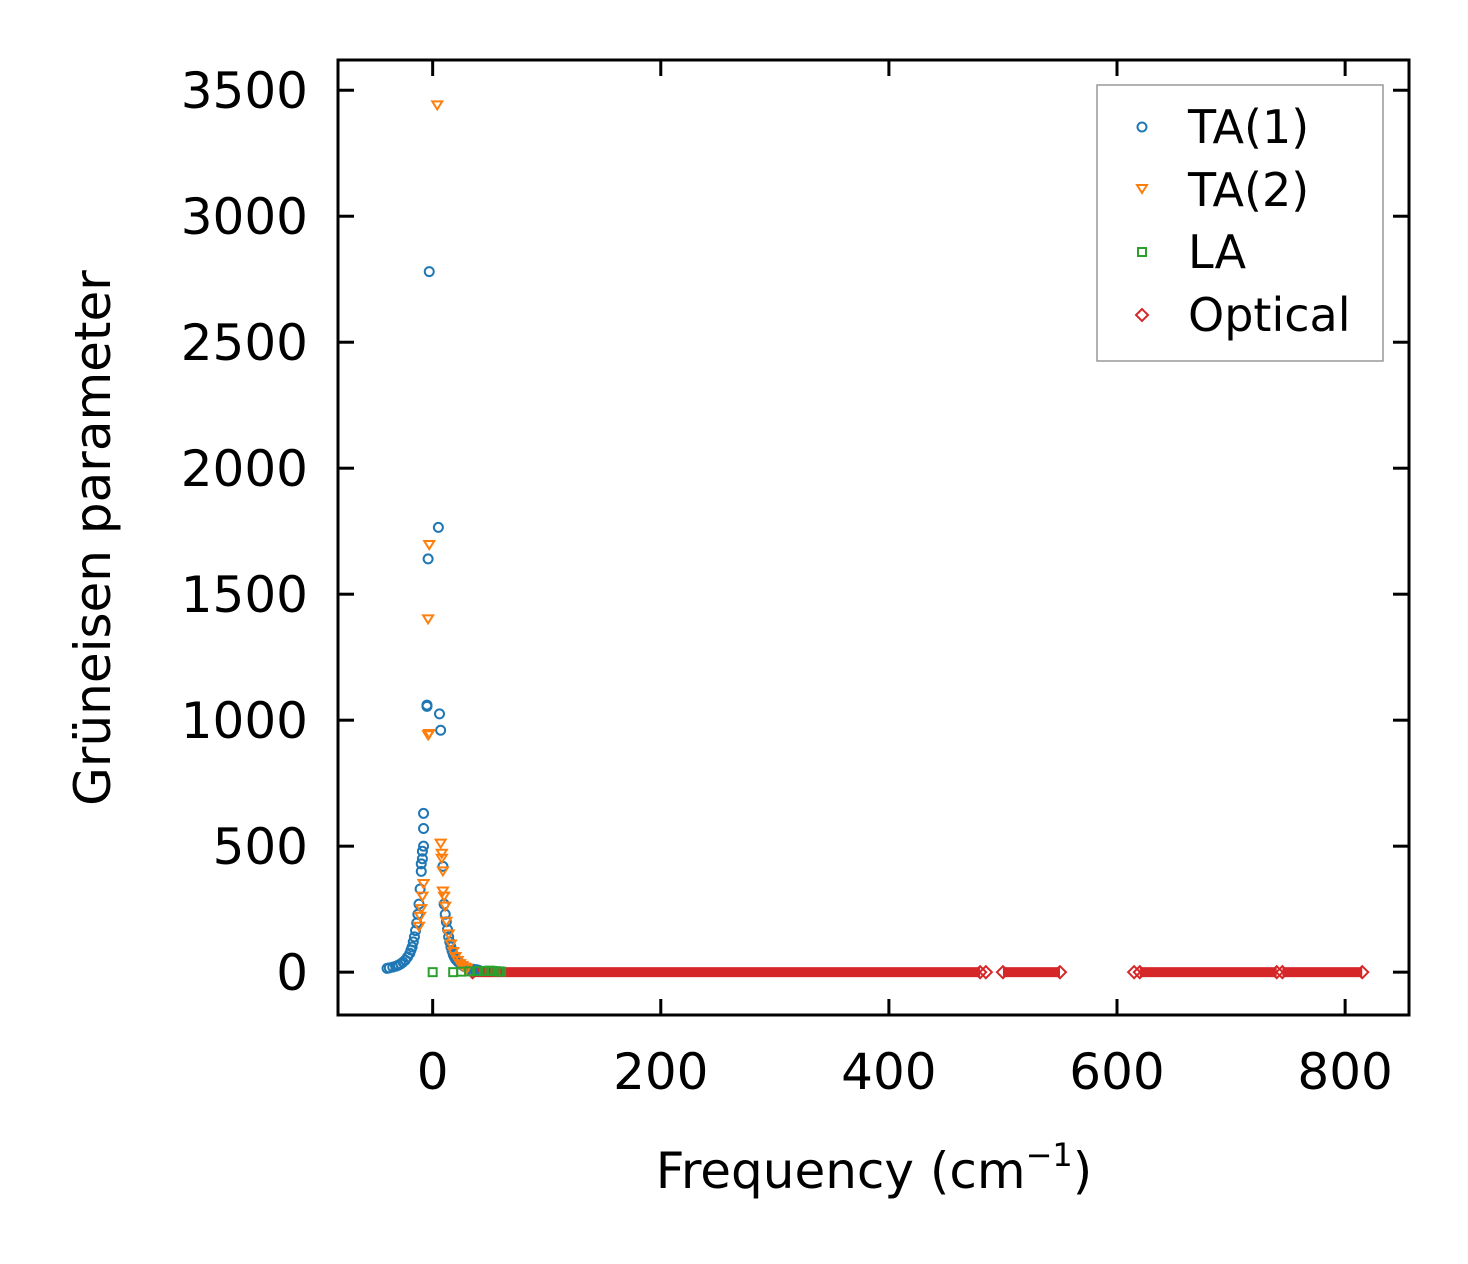 This screenshot has width=1468, height=1264. I want to click on y-tick-label: 2500, so click(244, 343).